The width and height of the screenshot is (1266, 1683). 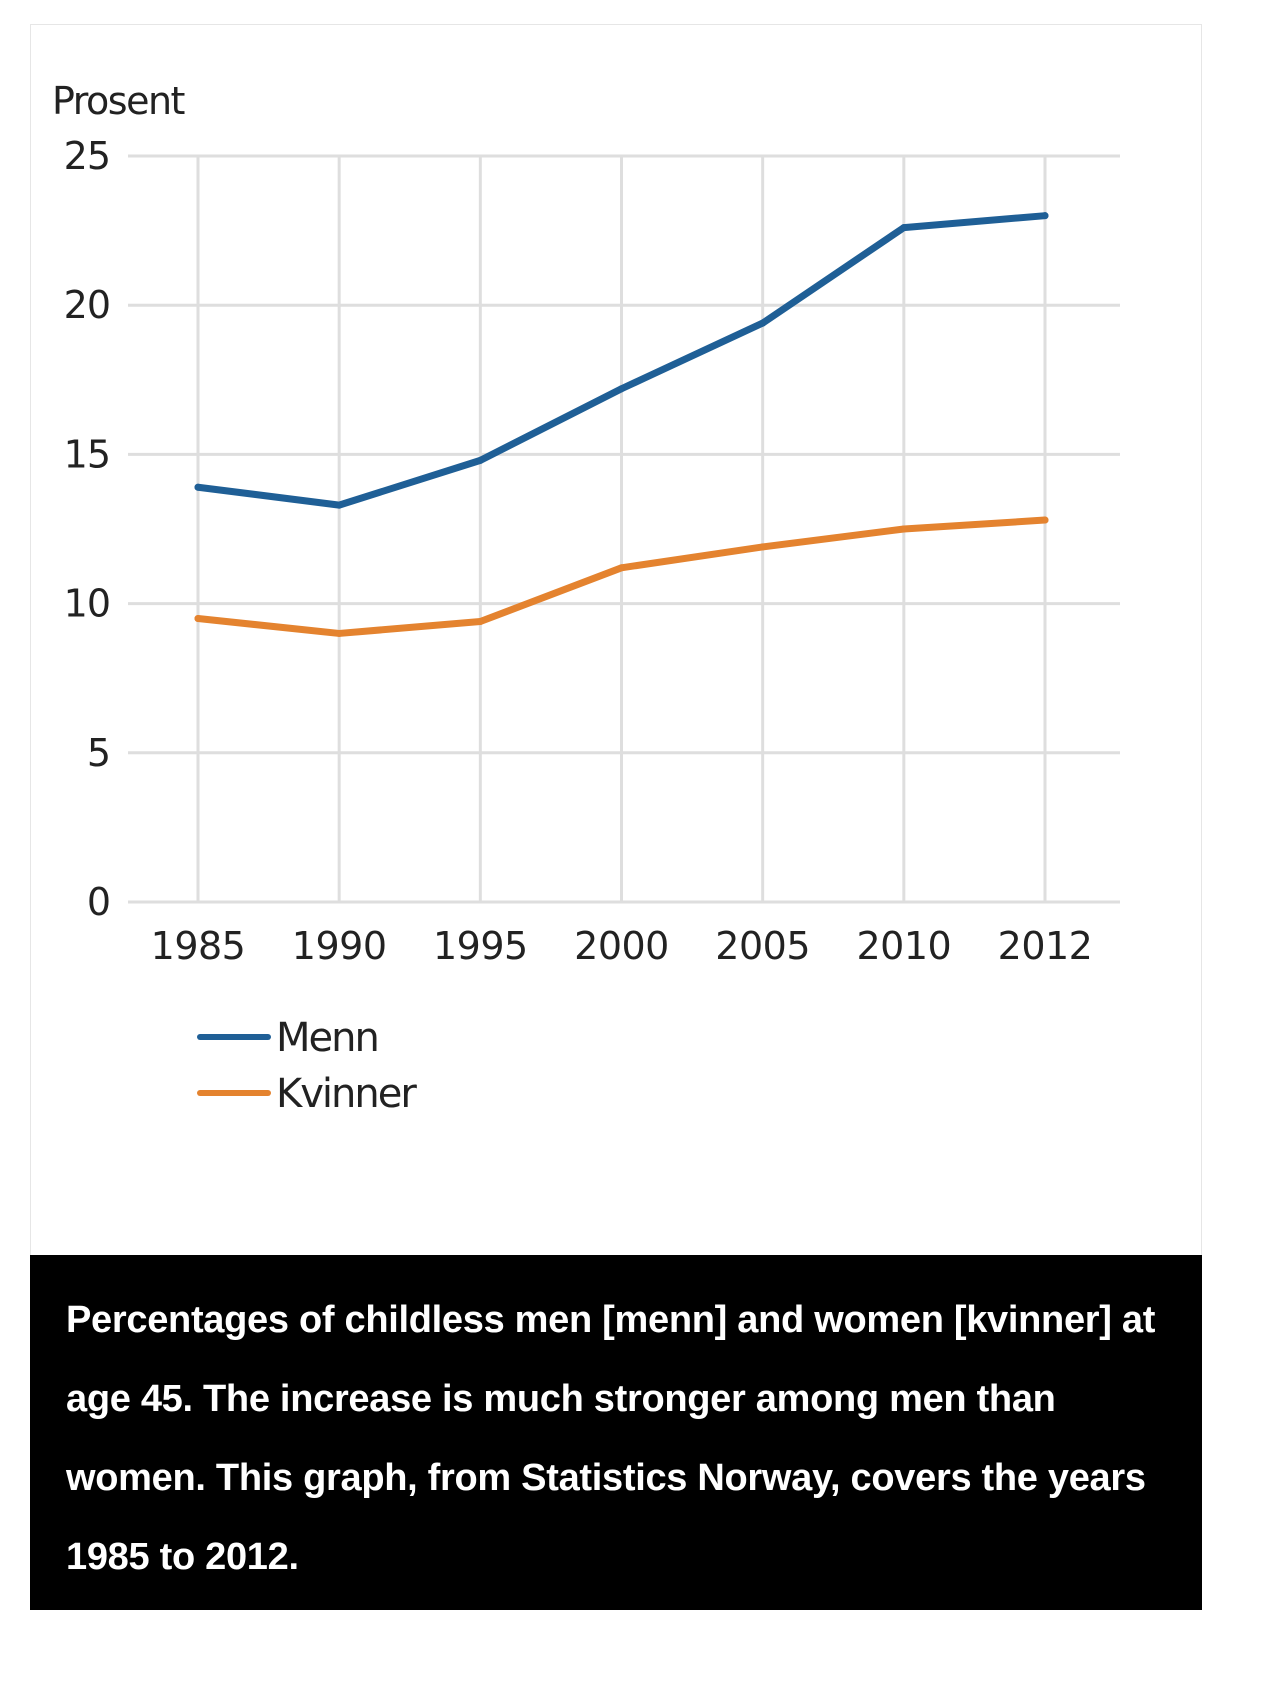 I want to click on x-tick-label: 1990, so click(x=339, y=946).